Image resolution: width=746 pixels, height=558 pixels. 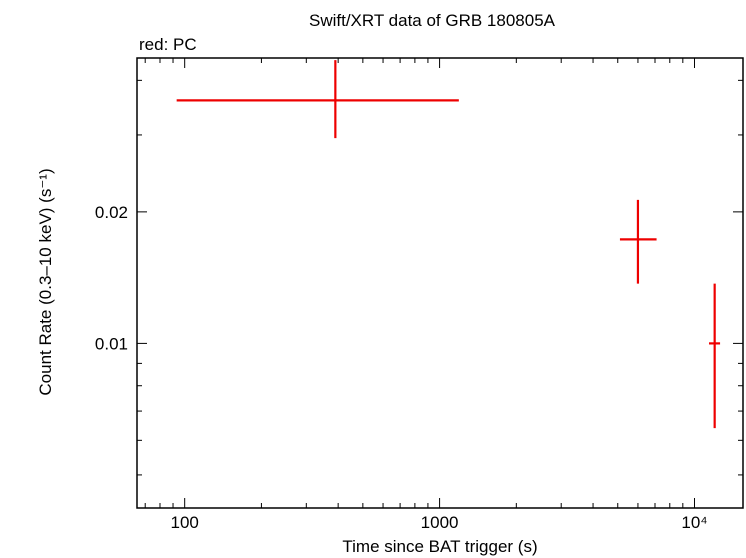 I want to click on chart-title: Swift/XRT data of GRB 180805A, so click(x=432, y=20).